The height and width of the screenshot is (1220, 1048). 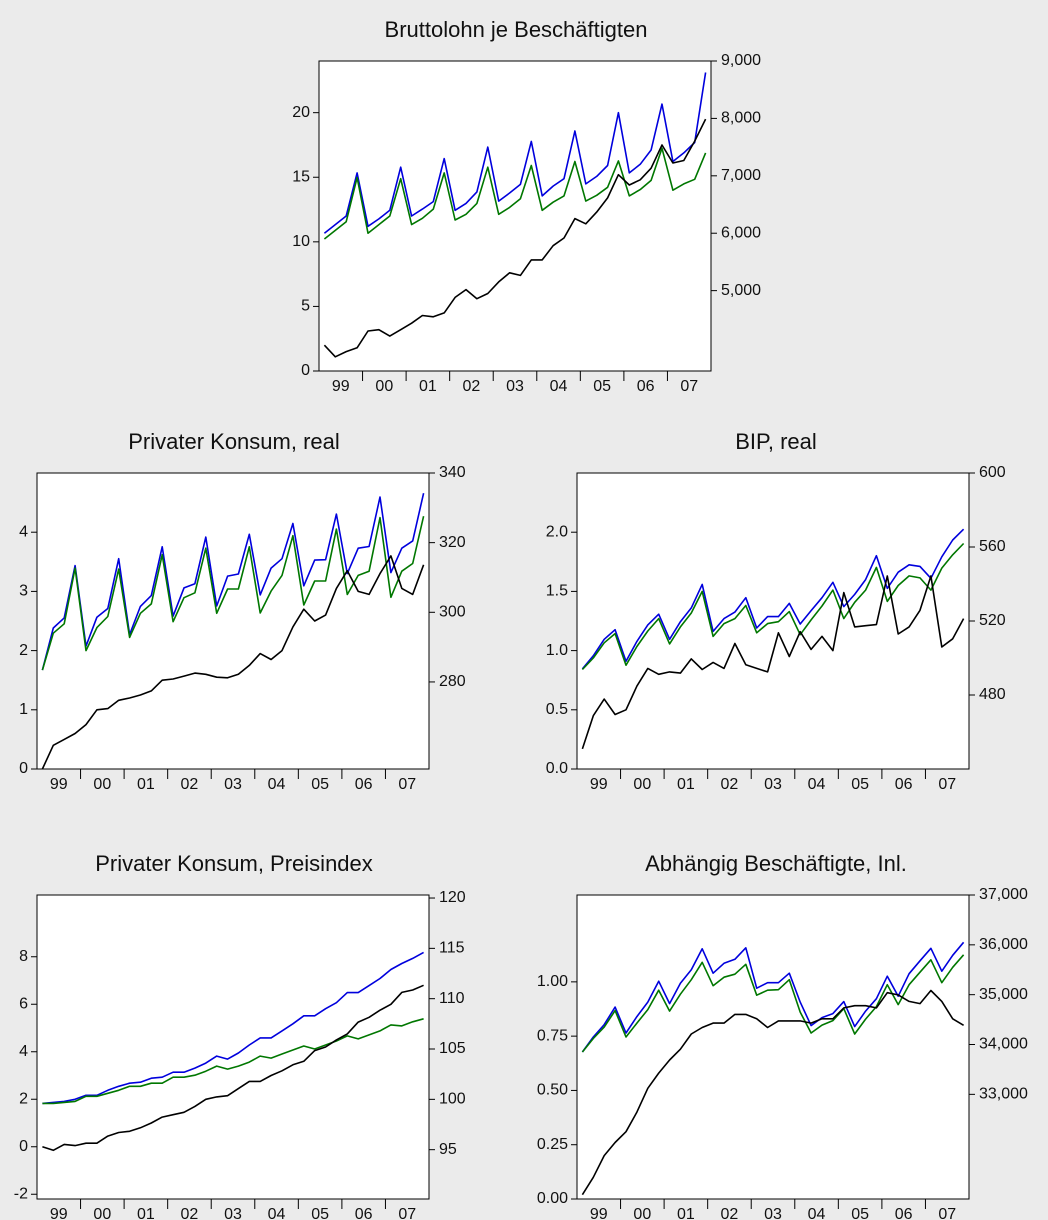 What do you see at coordinates (23, 1003) in the screenshot?
I see `left-tick-label: 6` at bounding box center [23, 1003].